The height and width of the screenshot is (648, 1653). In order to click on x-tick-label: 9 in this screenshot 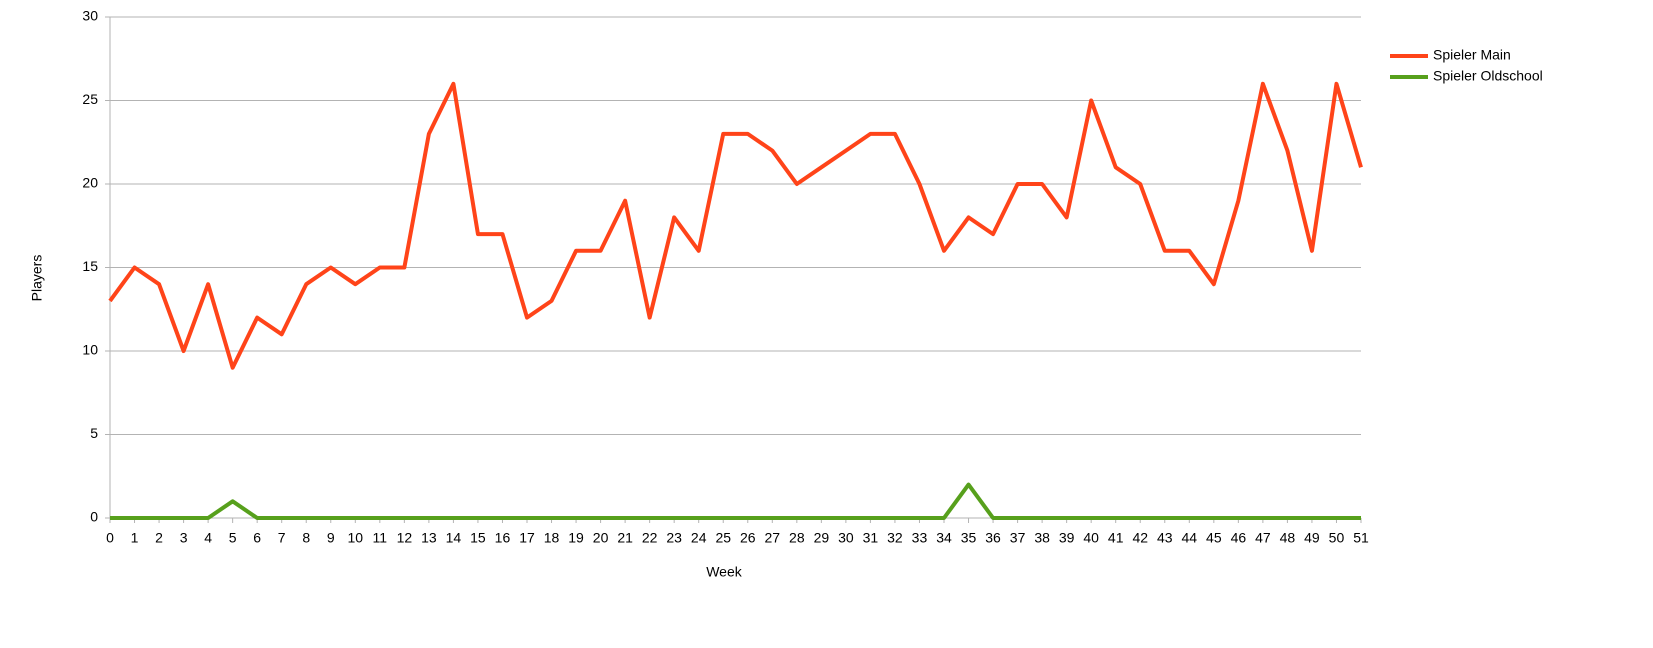, I will do `click(331, 538)`.